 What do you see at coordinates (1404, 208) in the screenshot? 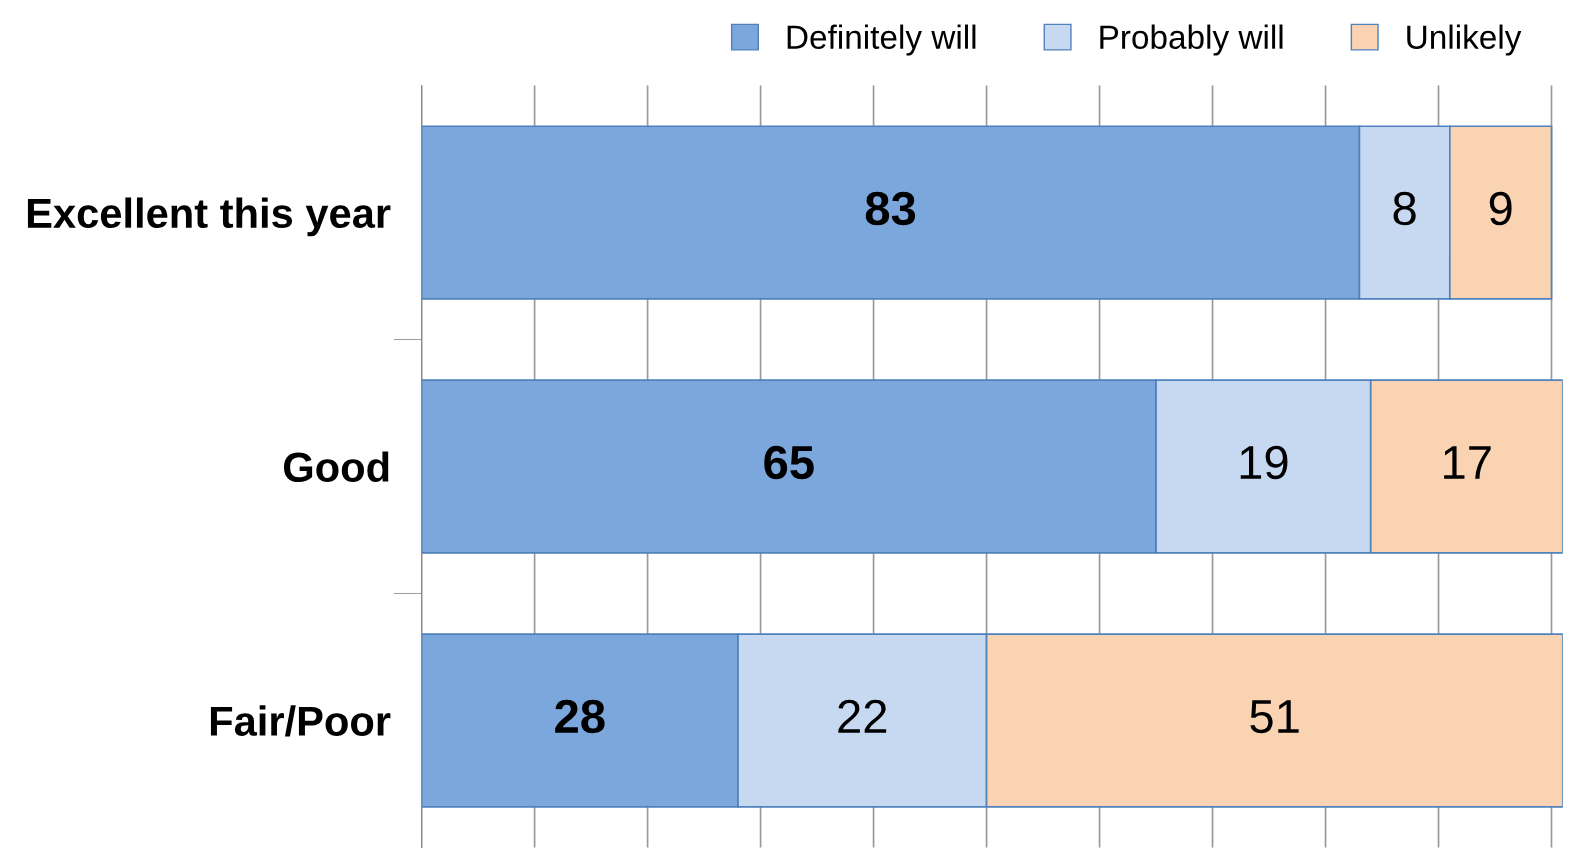
I see `data-label: 8` at bounding box center [1404, 208].